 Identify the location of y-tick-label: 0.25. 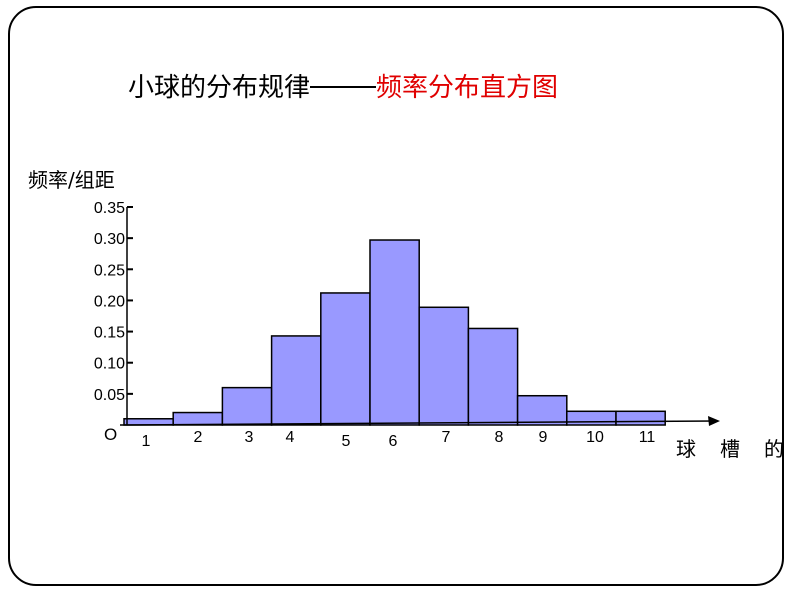
(109, 270).